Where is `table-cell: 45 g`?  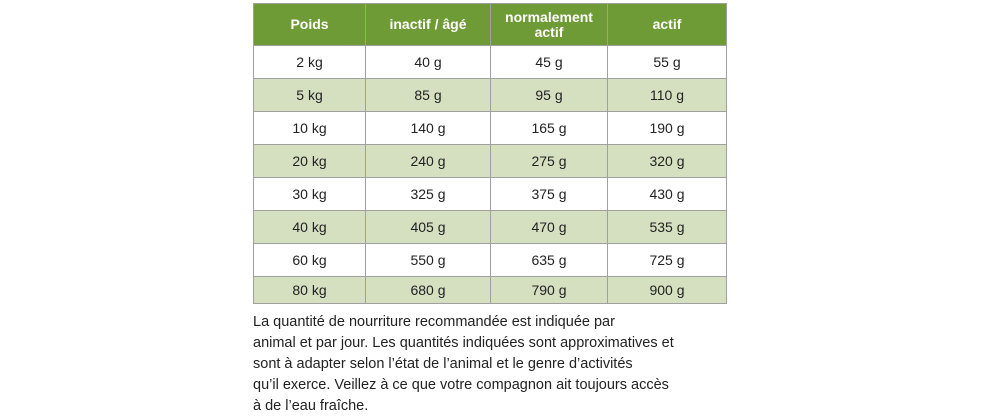
table-cell: 45 g is located at coordinates (549, 62).